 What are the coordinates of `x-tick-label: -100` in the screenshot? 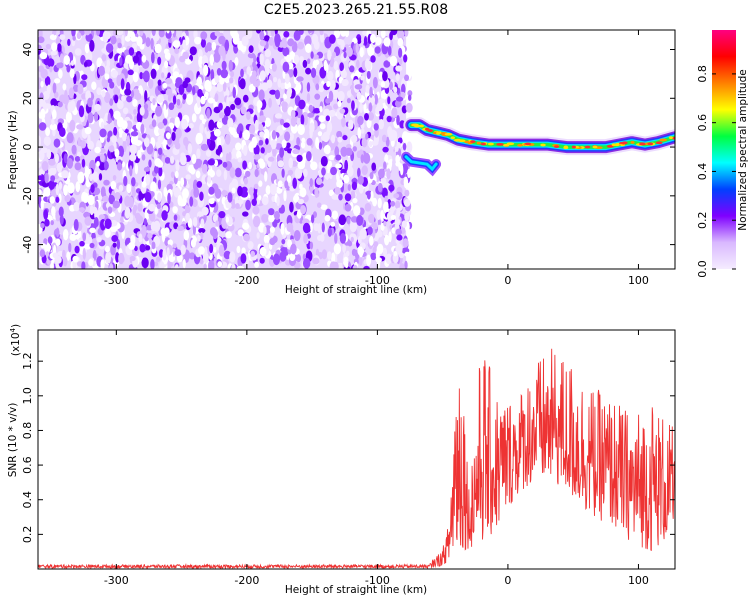 It's located at (377, 280).